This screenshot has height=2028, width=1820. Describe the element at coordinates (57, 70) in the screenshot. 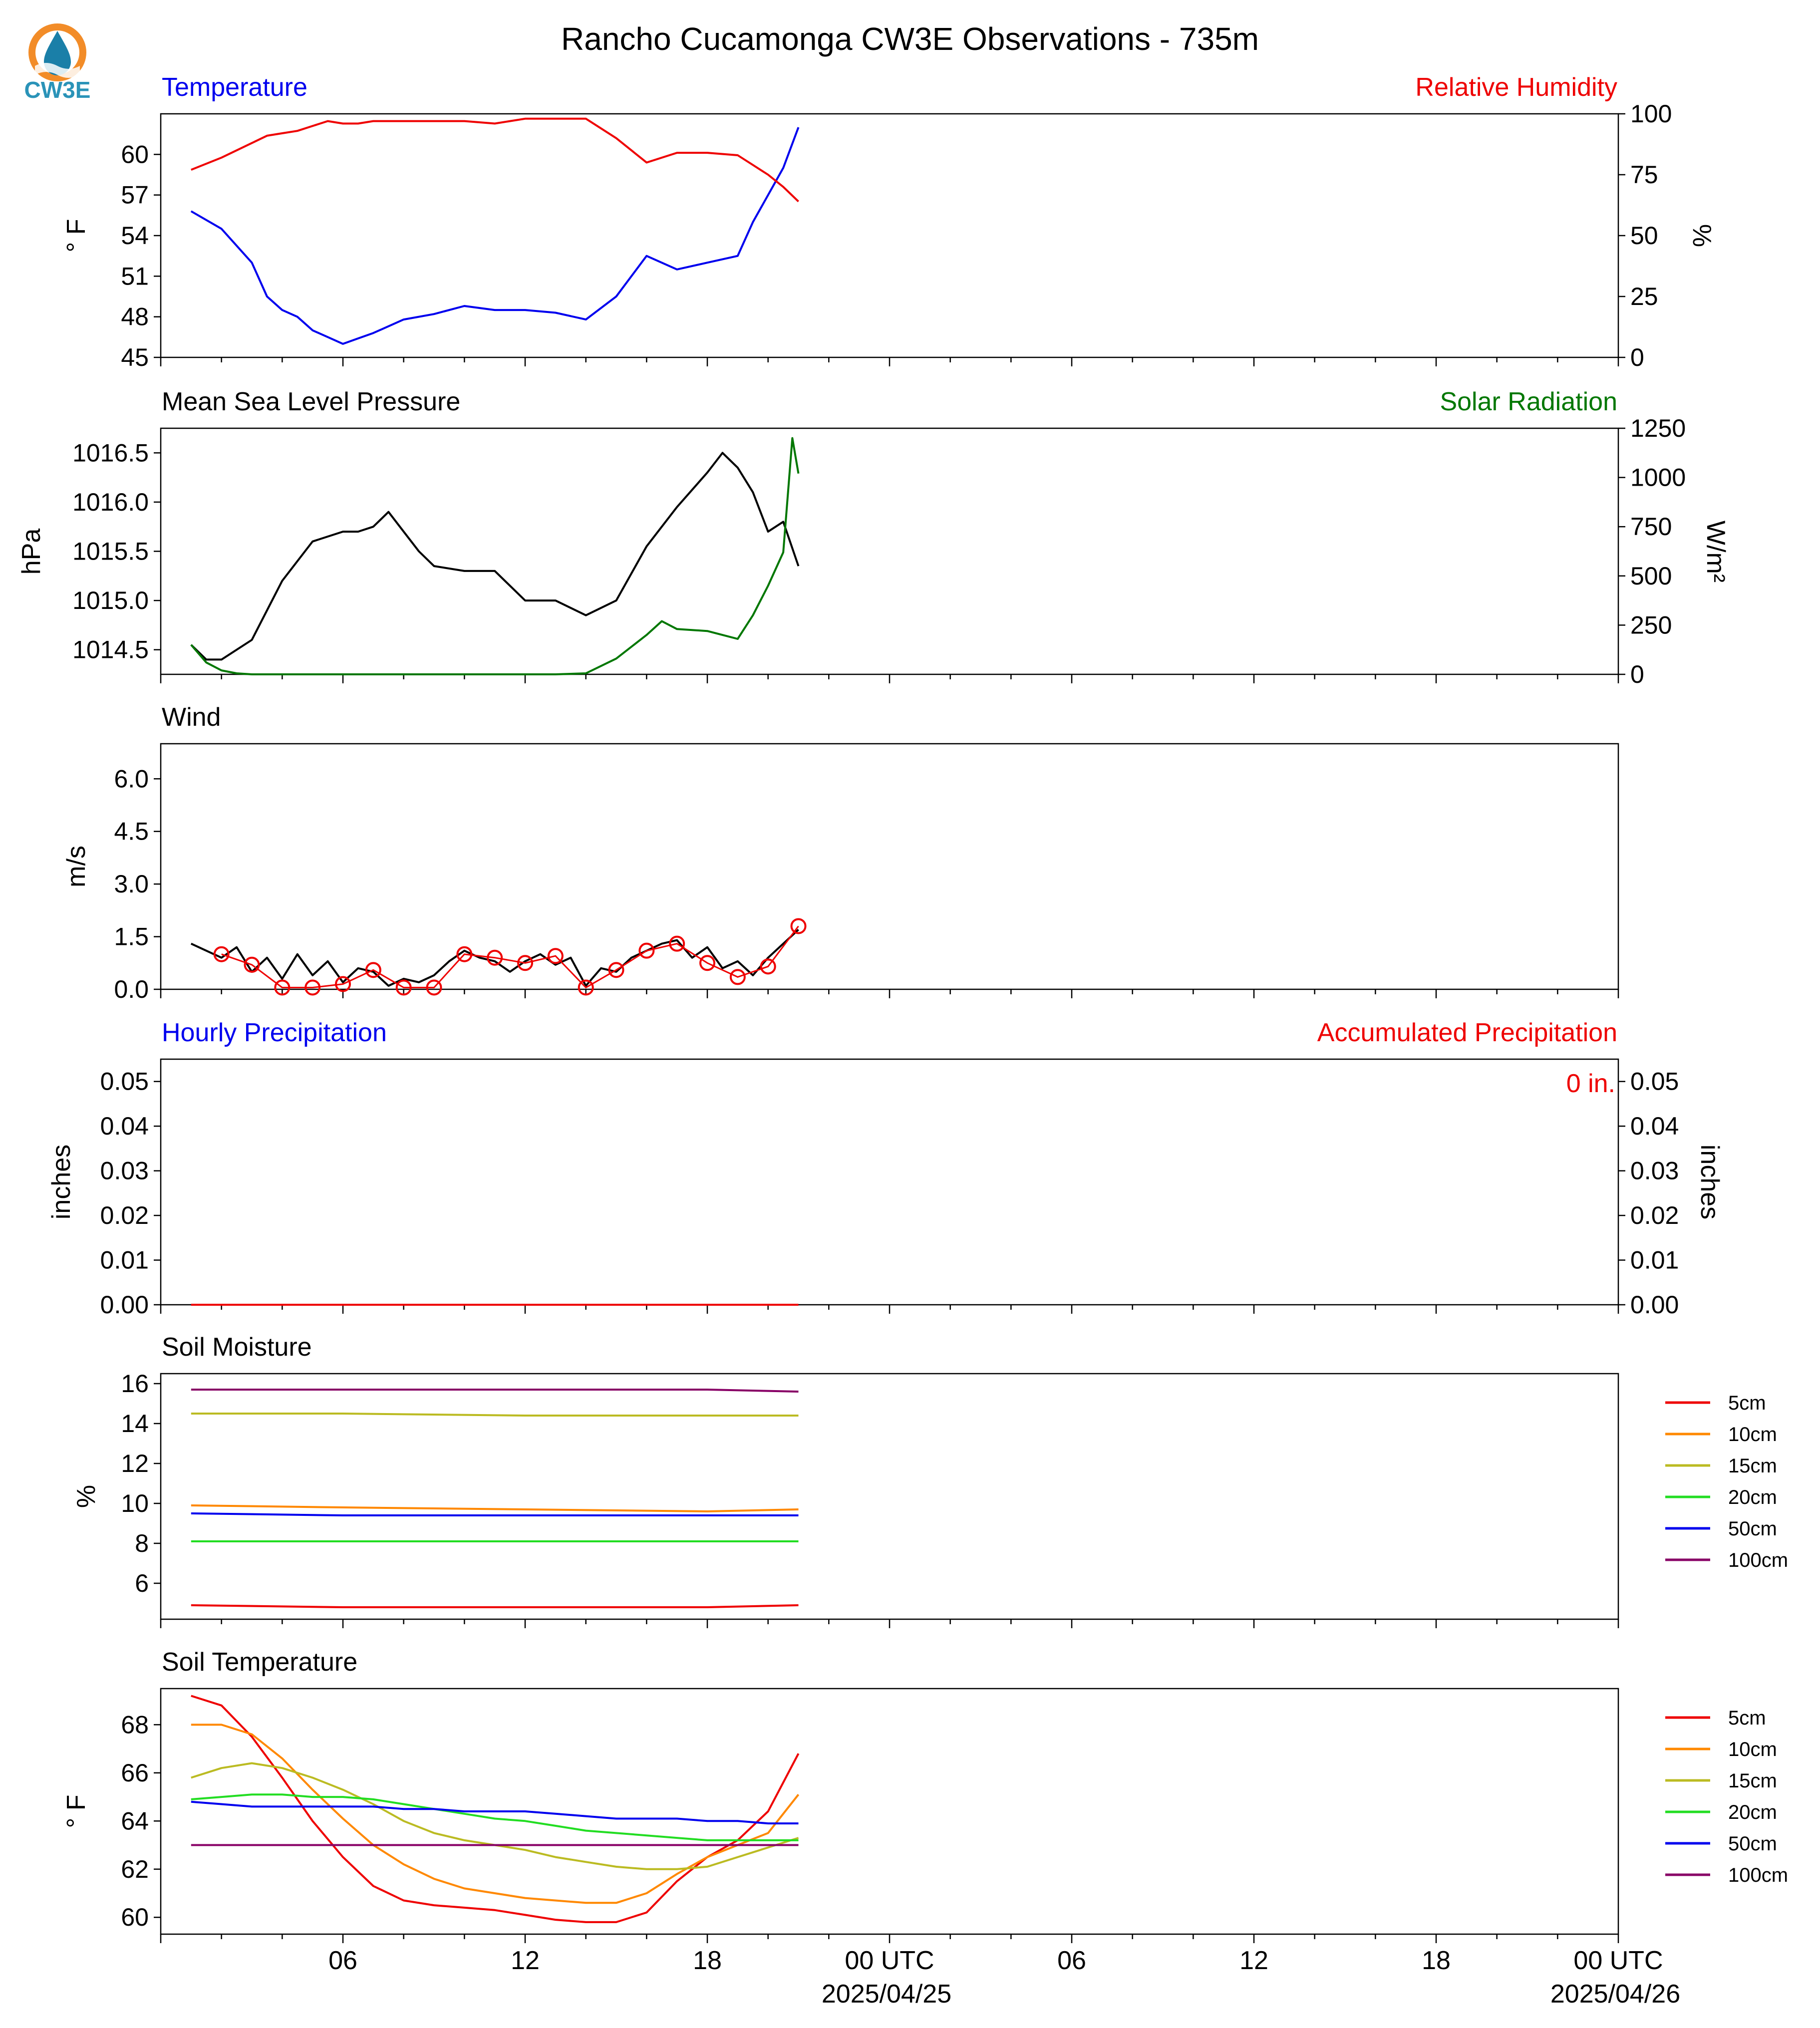

I see `logo-wave-icon` at that location.